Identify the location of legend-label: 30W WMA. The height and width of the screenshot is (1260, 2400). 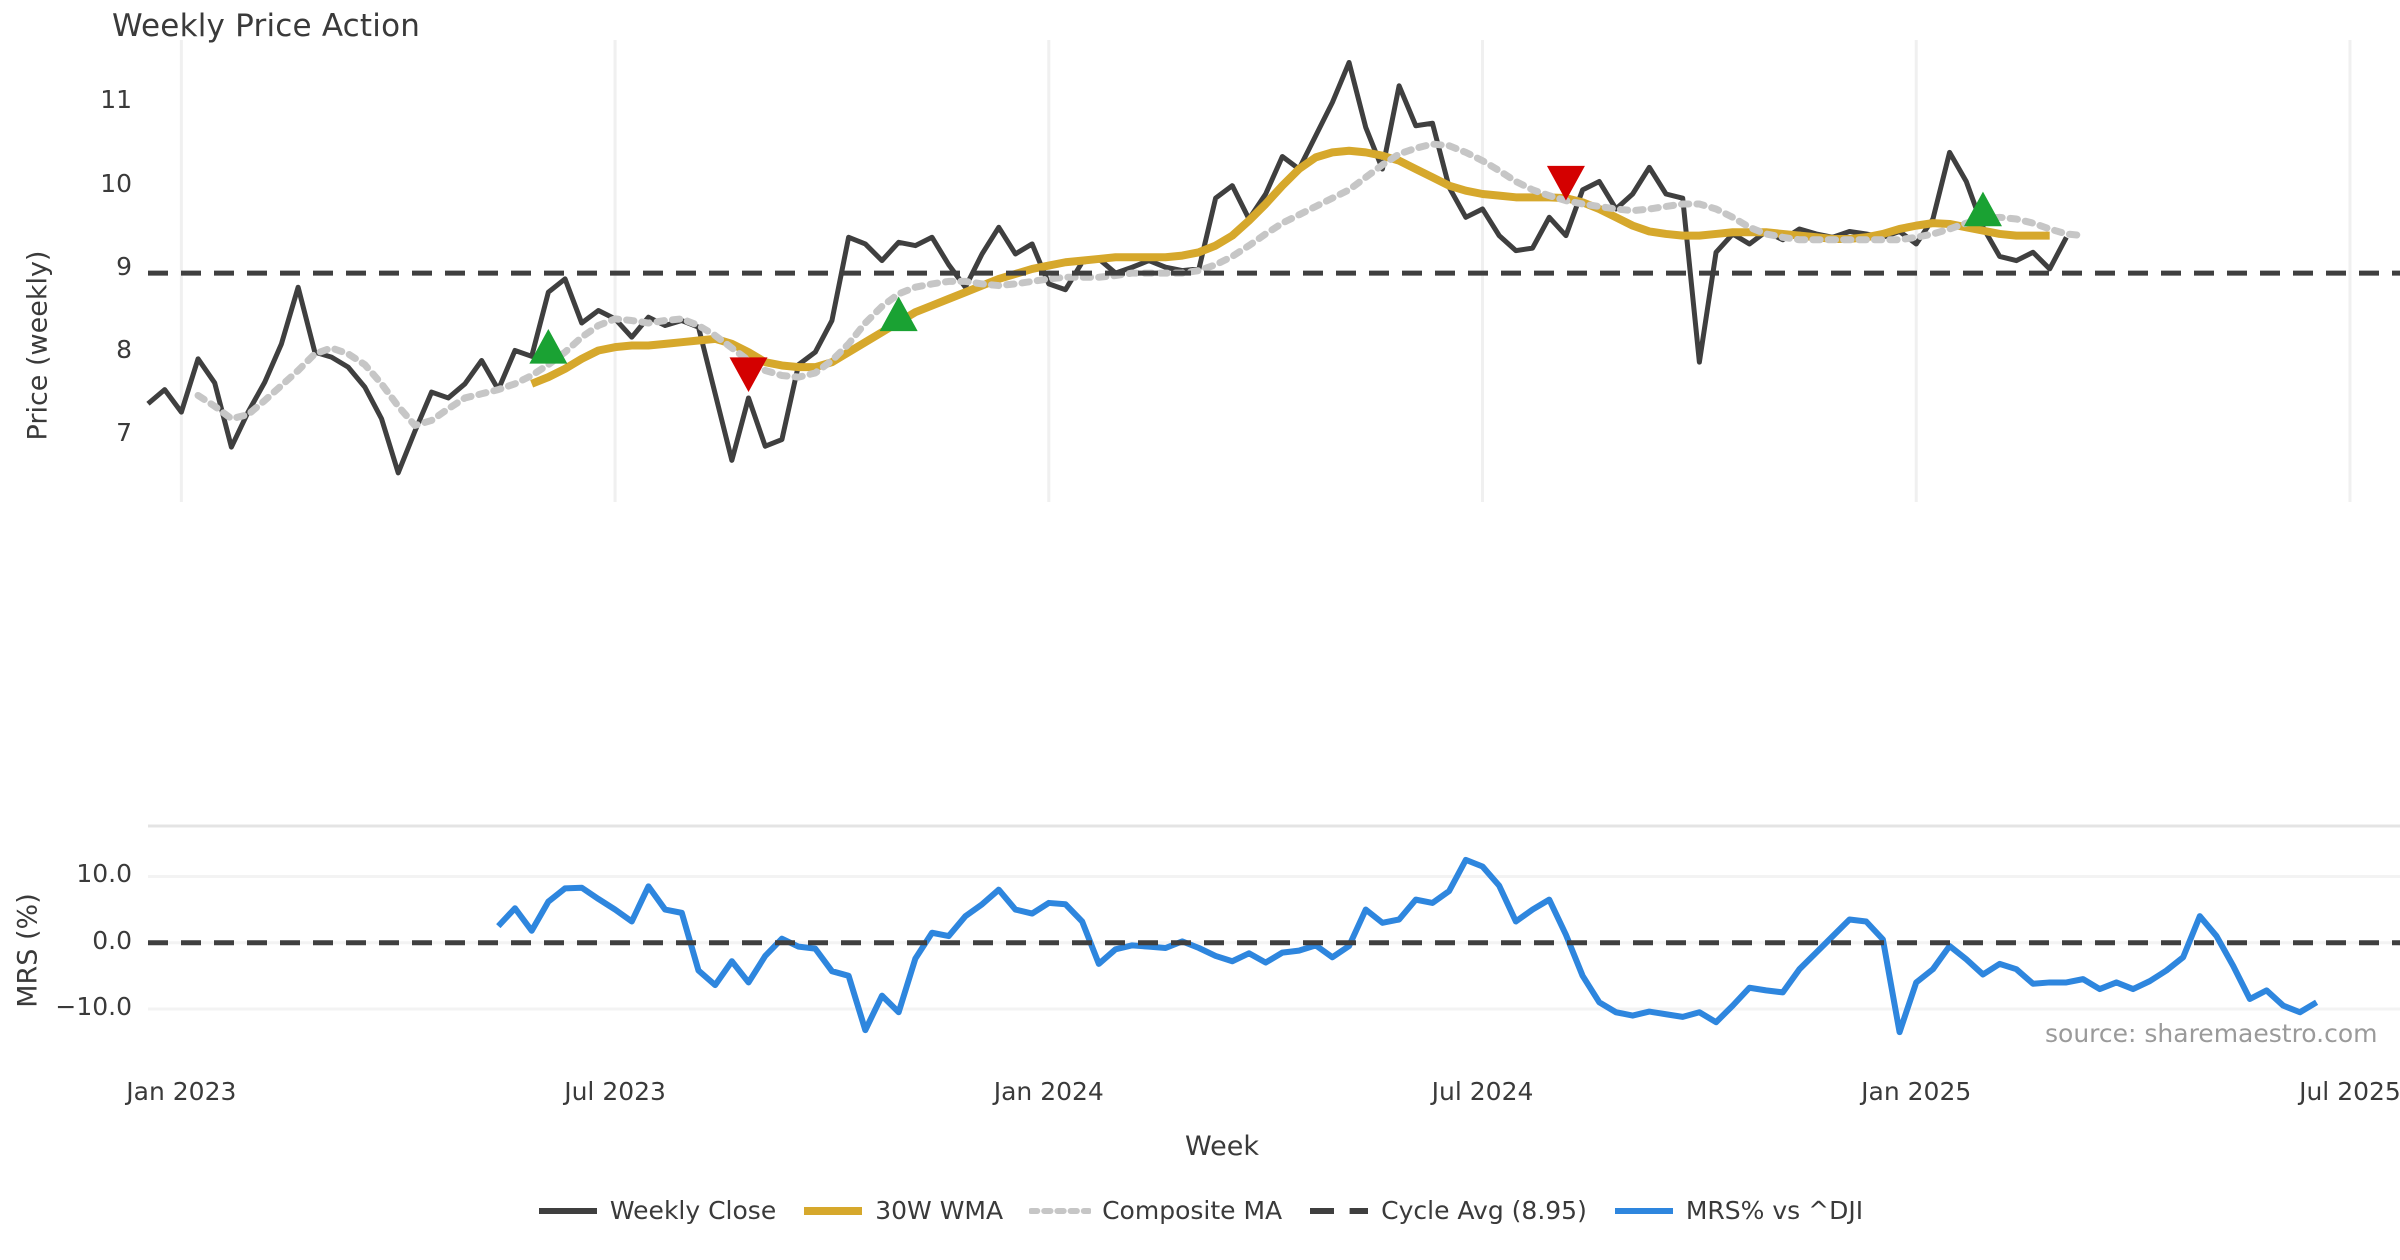
(939, 1210).